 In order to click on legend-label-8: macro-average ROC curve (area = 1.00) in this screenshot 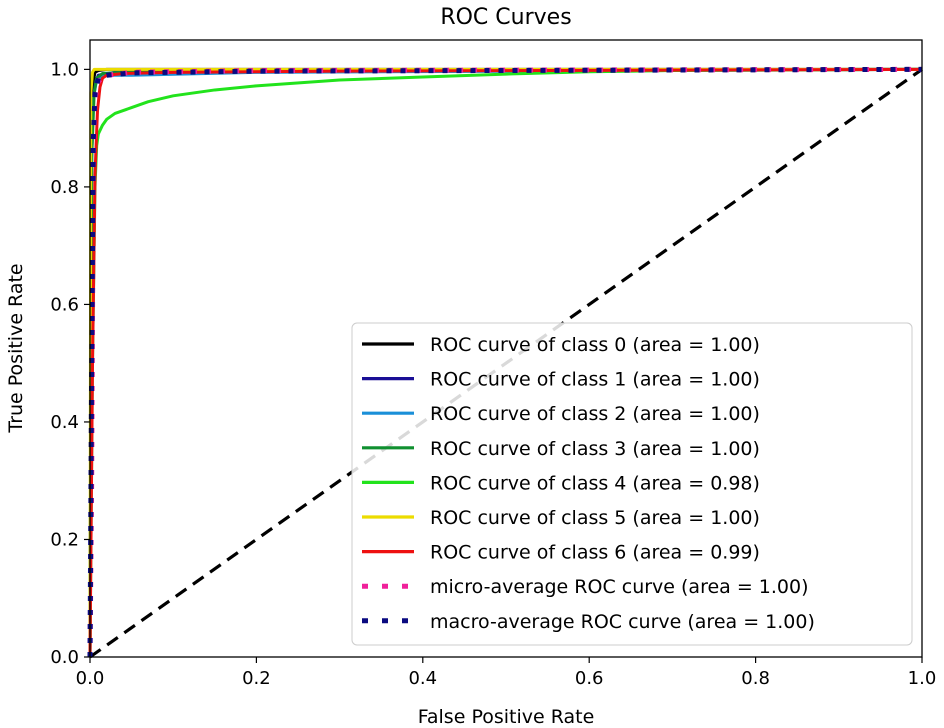, I will do `click(622, 622)`.